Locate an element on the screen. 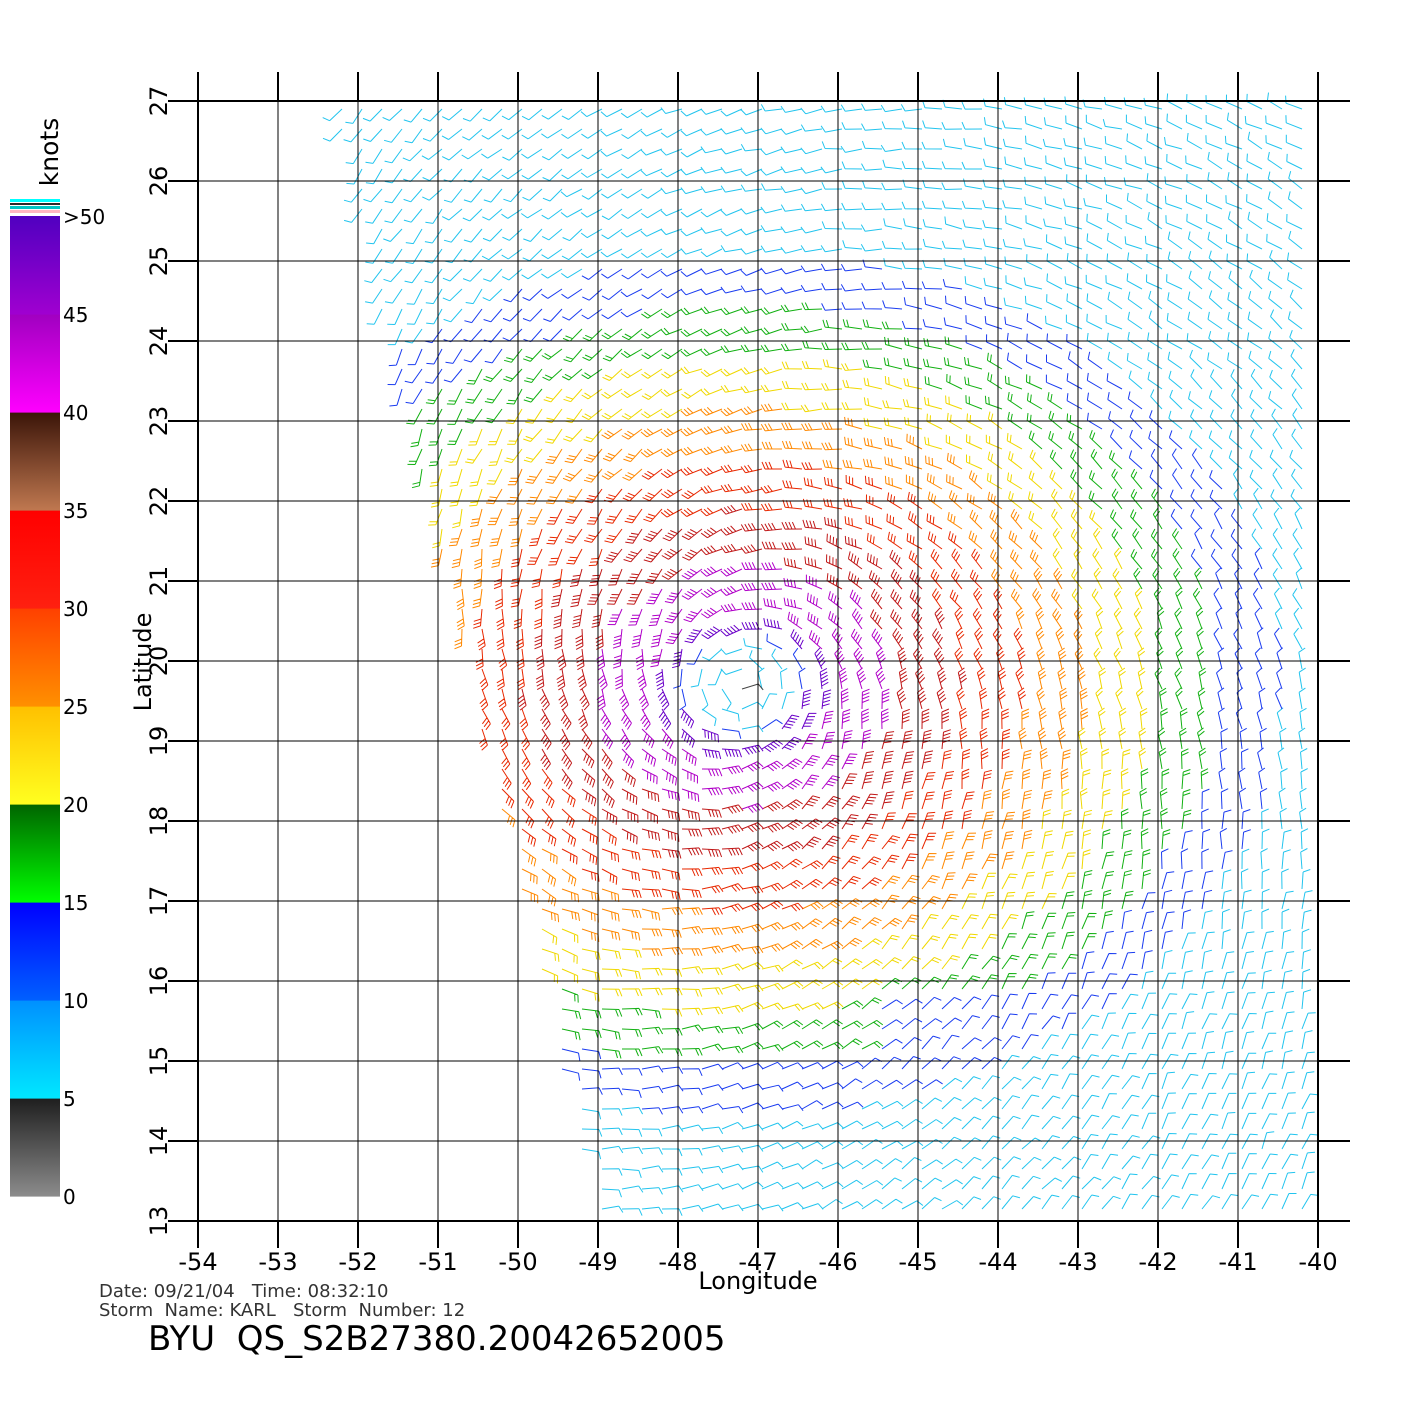 Image resolution: width=1420 pixels, height=1404 pixels. legend-label: 10 is located at coordinates (75, 1001).